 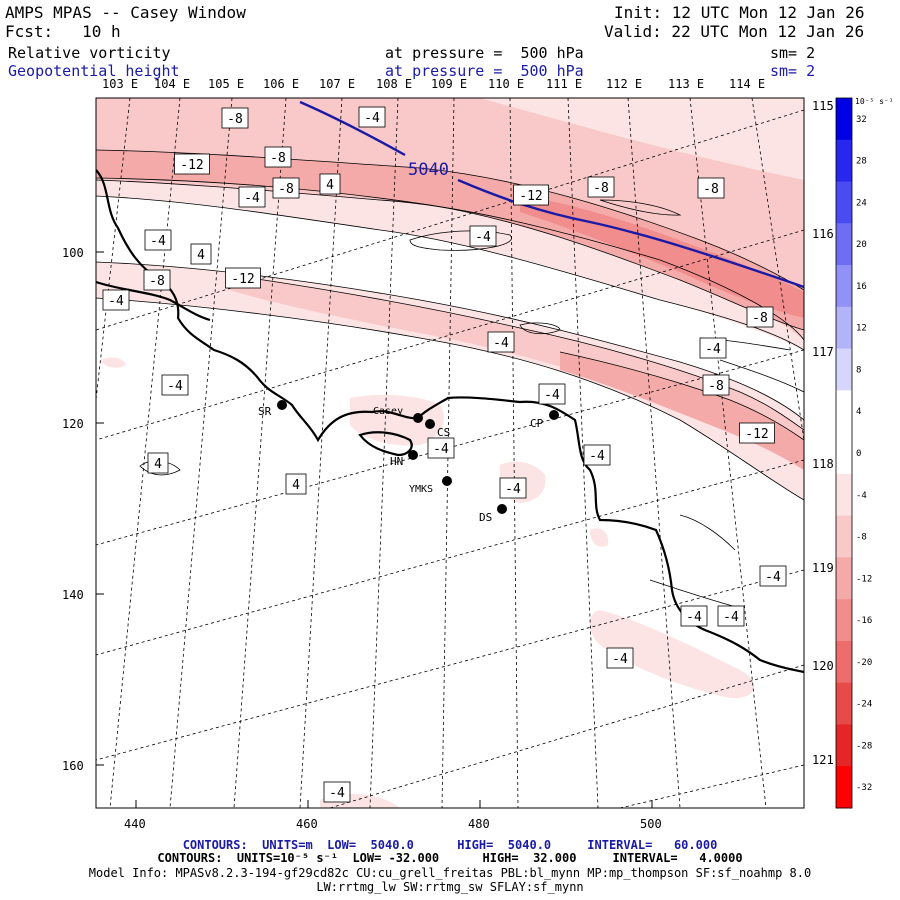 I want to click on colorbar-tick-label: -28, so click(x=864, y=746).